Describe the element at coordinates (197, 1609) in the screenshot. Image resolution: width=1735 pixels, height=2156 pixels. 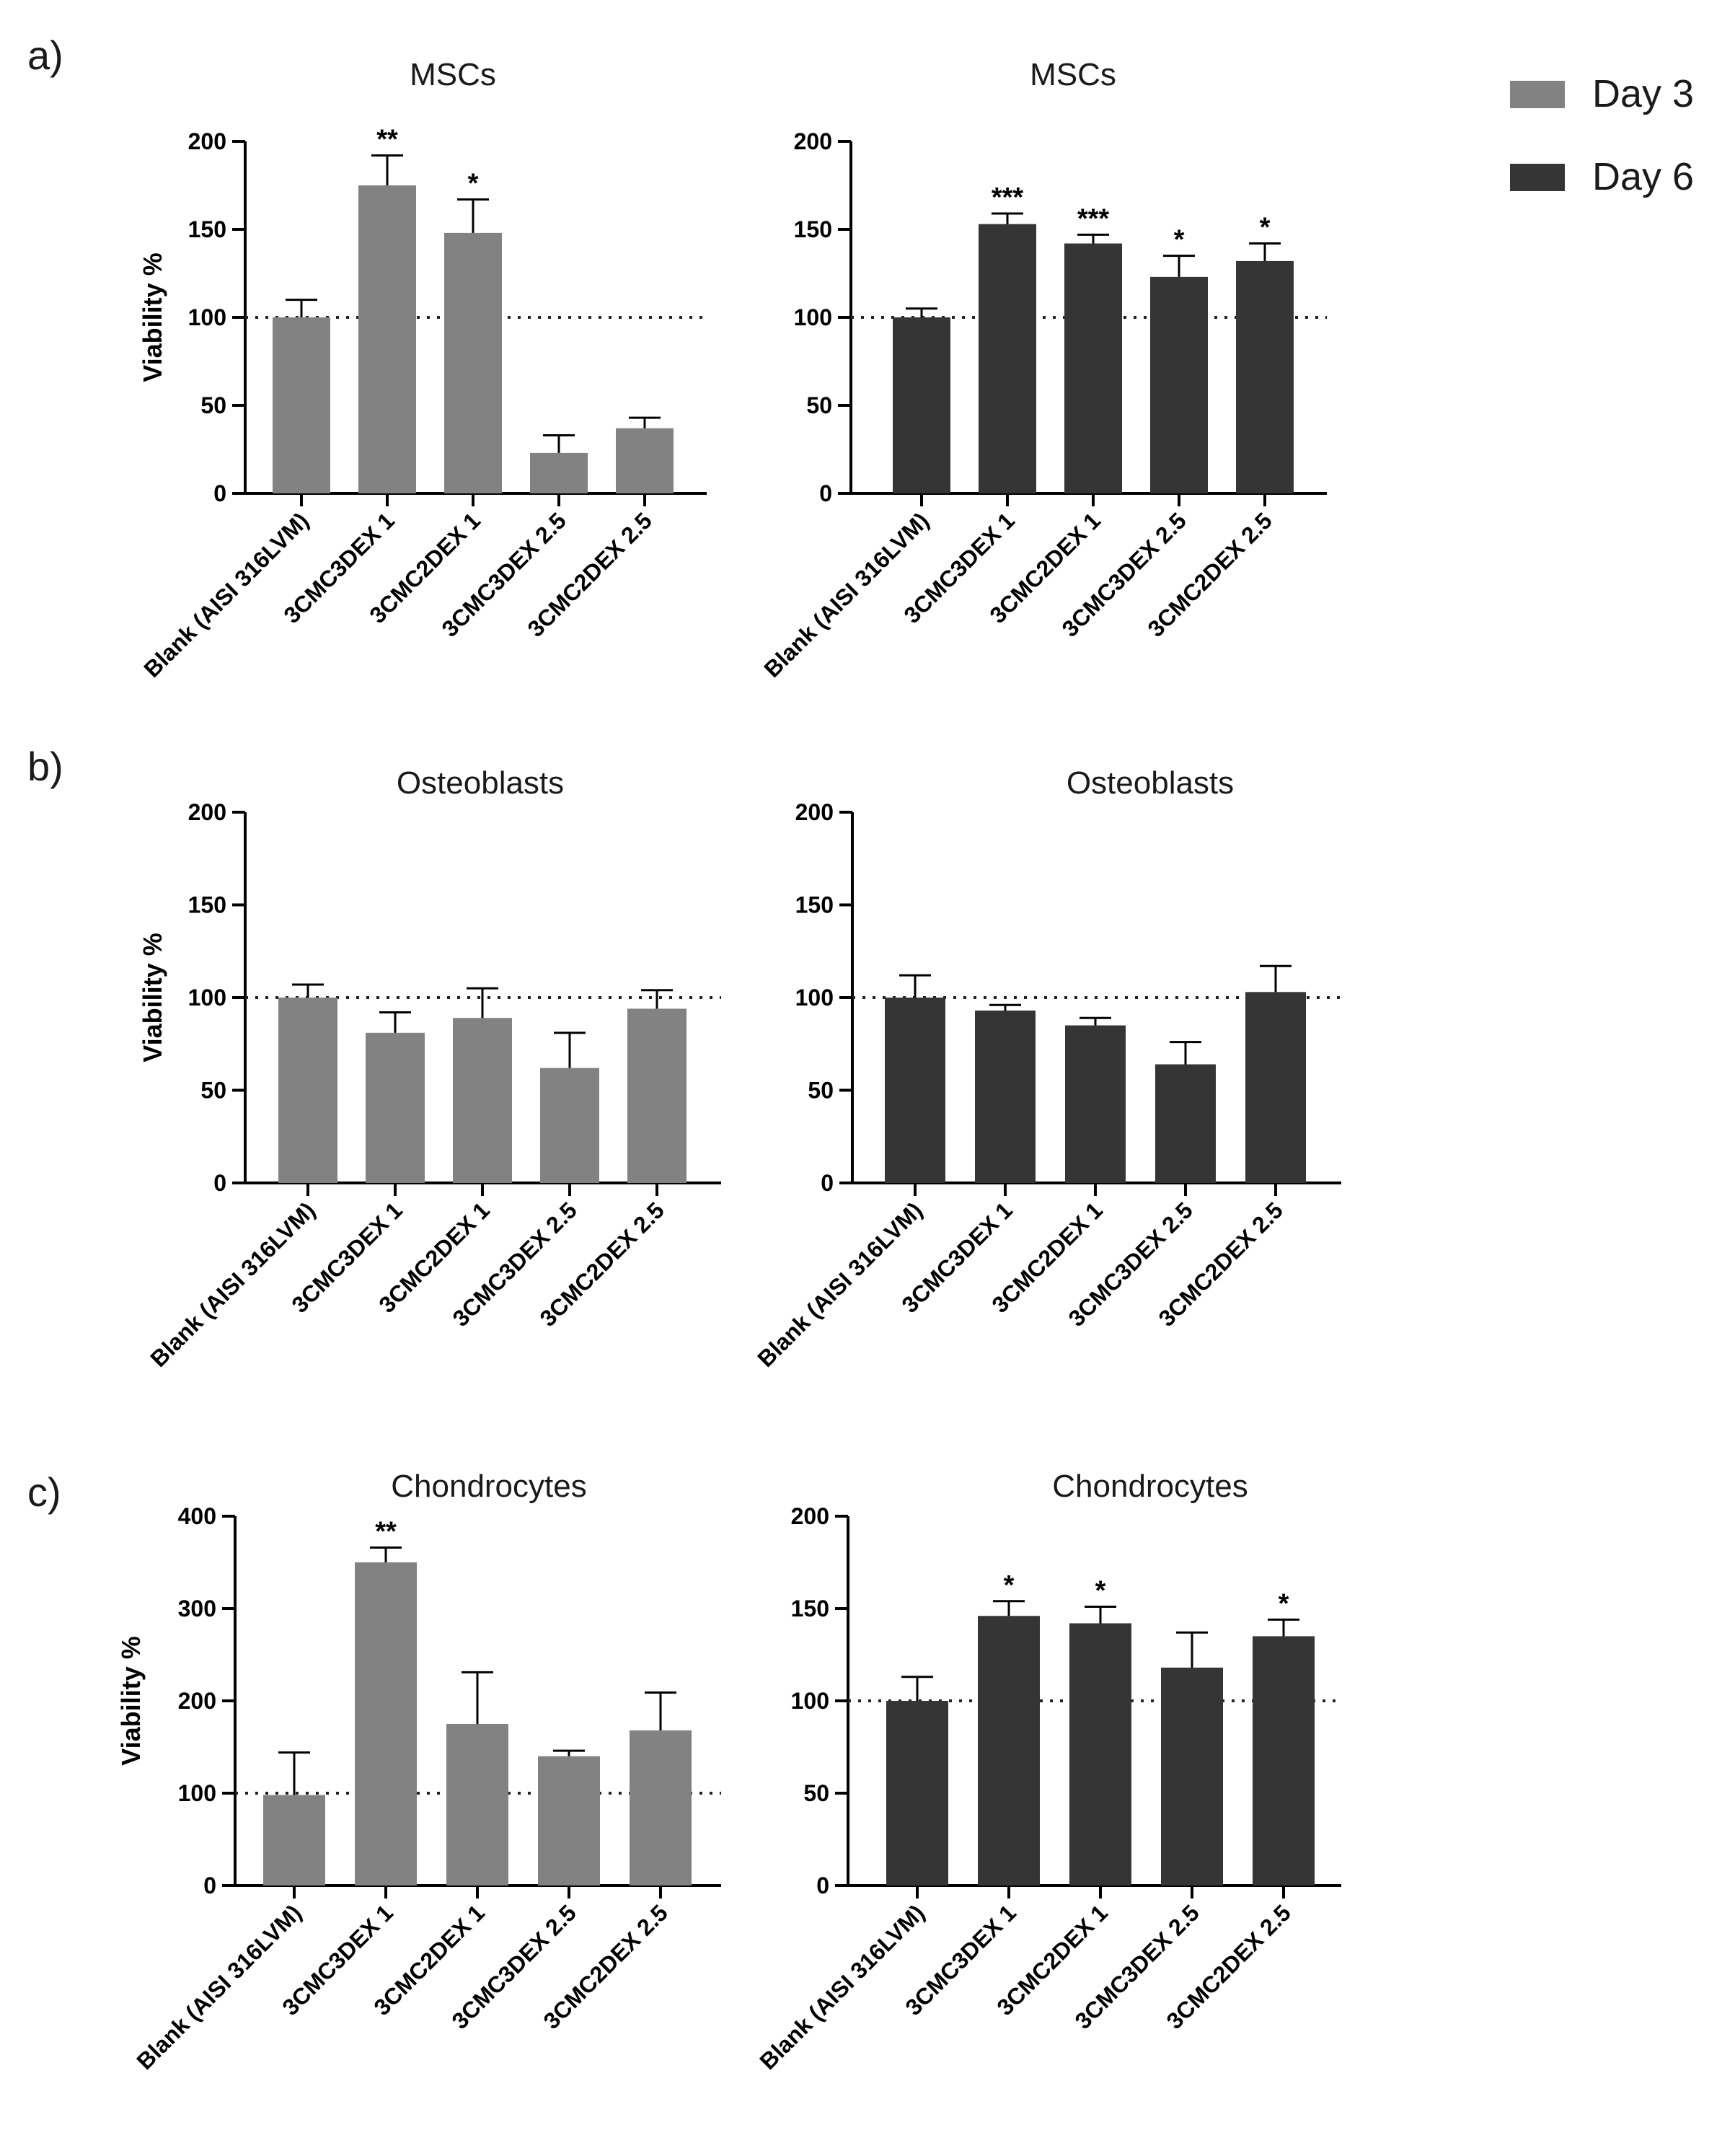
I see `y-tick-label: 300` at that location.